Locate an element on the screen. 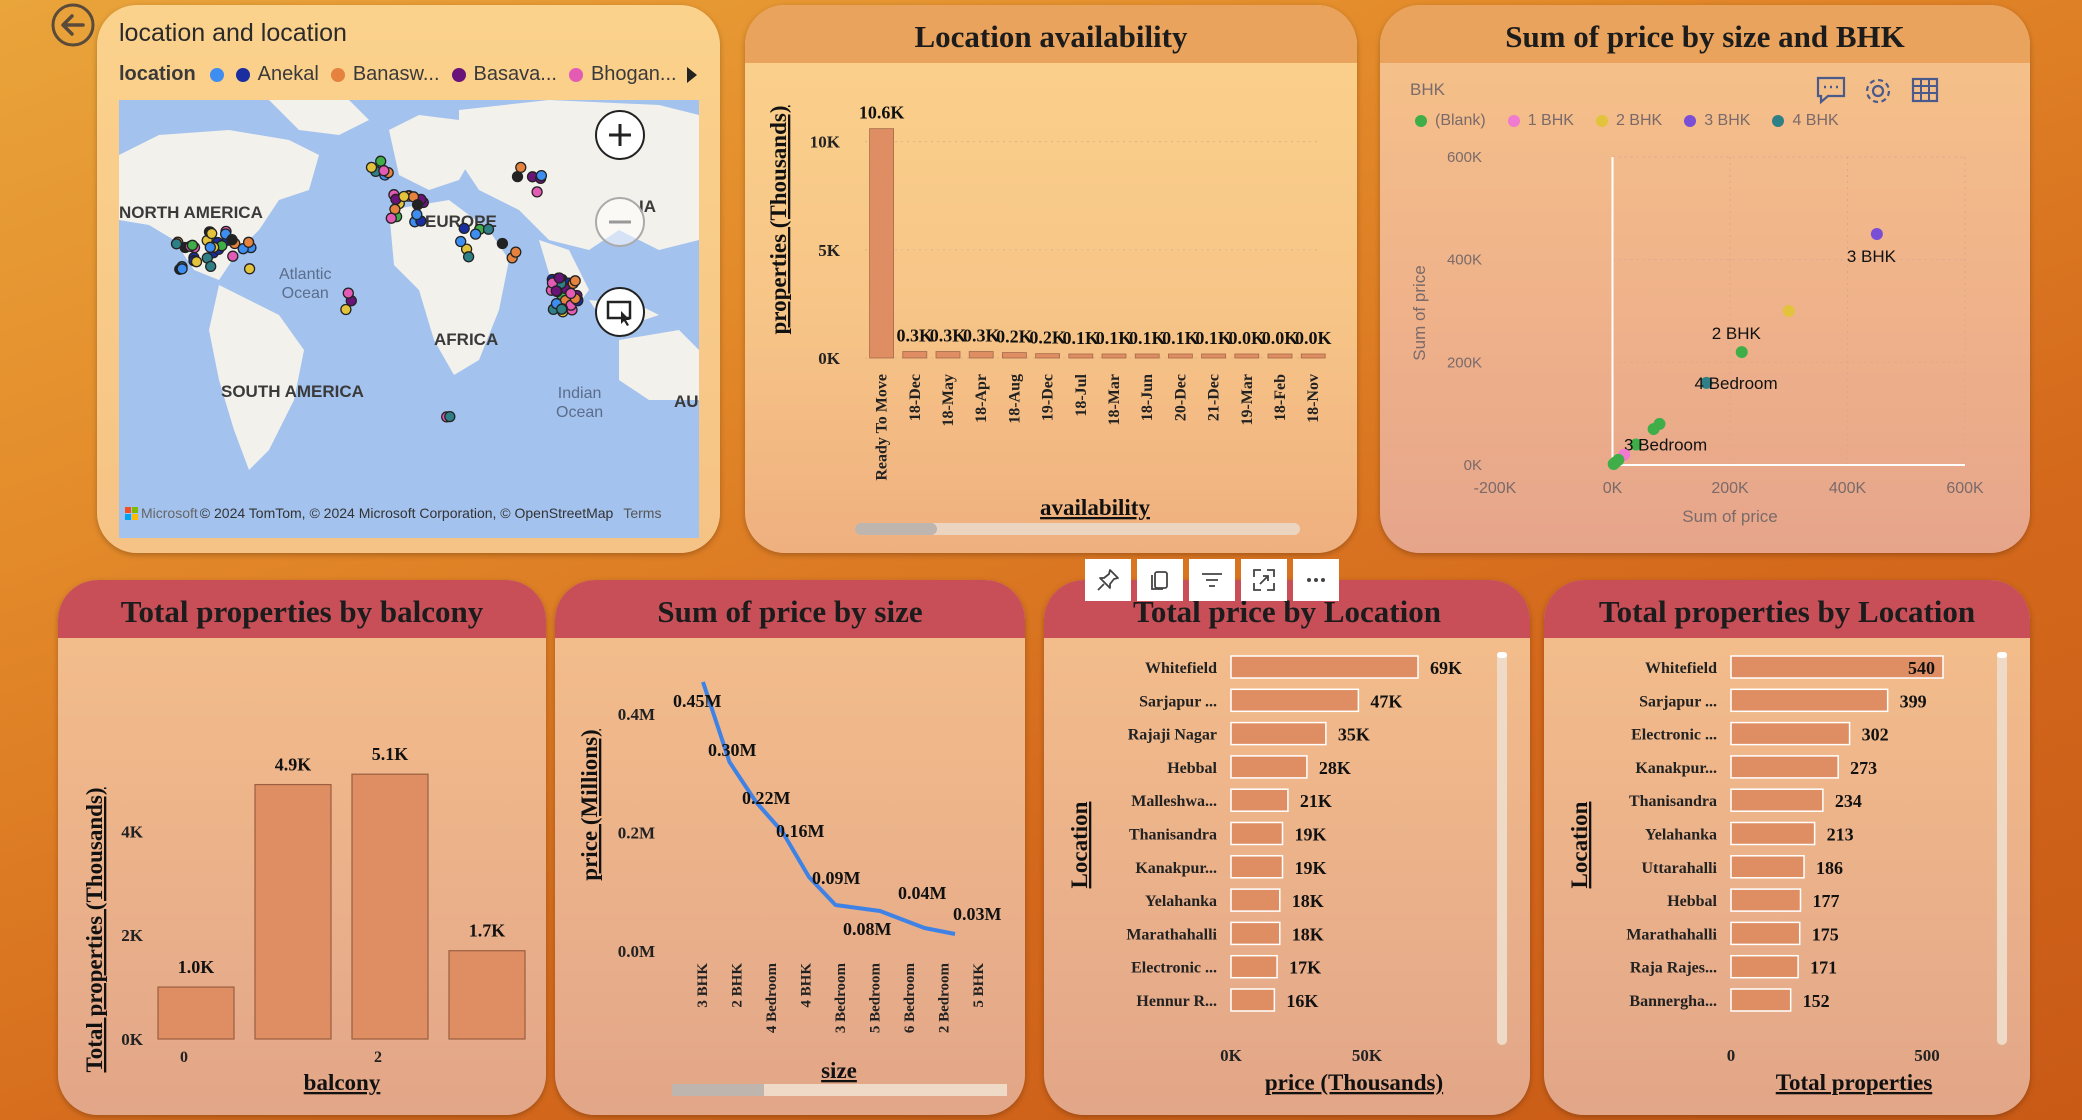 Image resolution: width=2082 pixels, height=1120 pixels. data-label: 175 is located at coordinates (1825, 934).